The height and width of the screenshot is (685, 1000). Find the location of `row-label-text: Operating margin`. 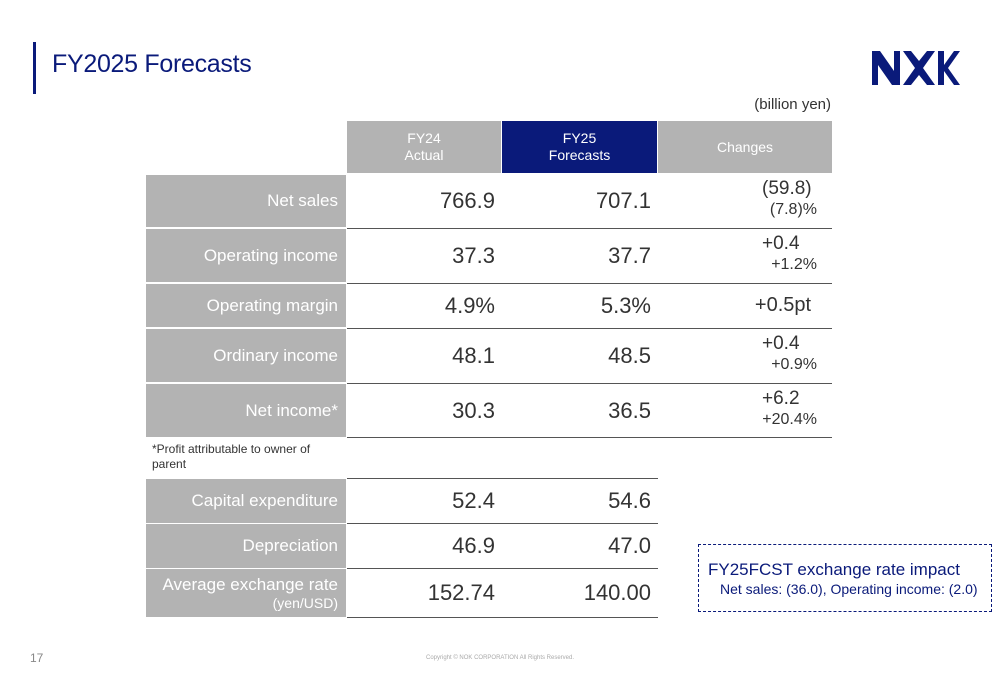

row-label-text: Operating margin is located at coordinates (272, 305).